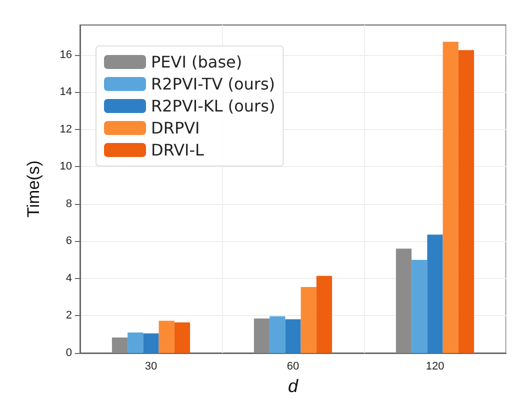  Describe the element at coordinates (33, 189) in the screenshot. I see `y-axis-title: Time(s)` at that location.